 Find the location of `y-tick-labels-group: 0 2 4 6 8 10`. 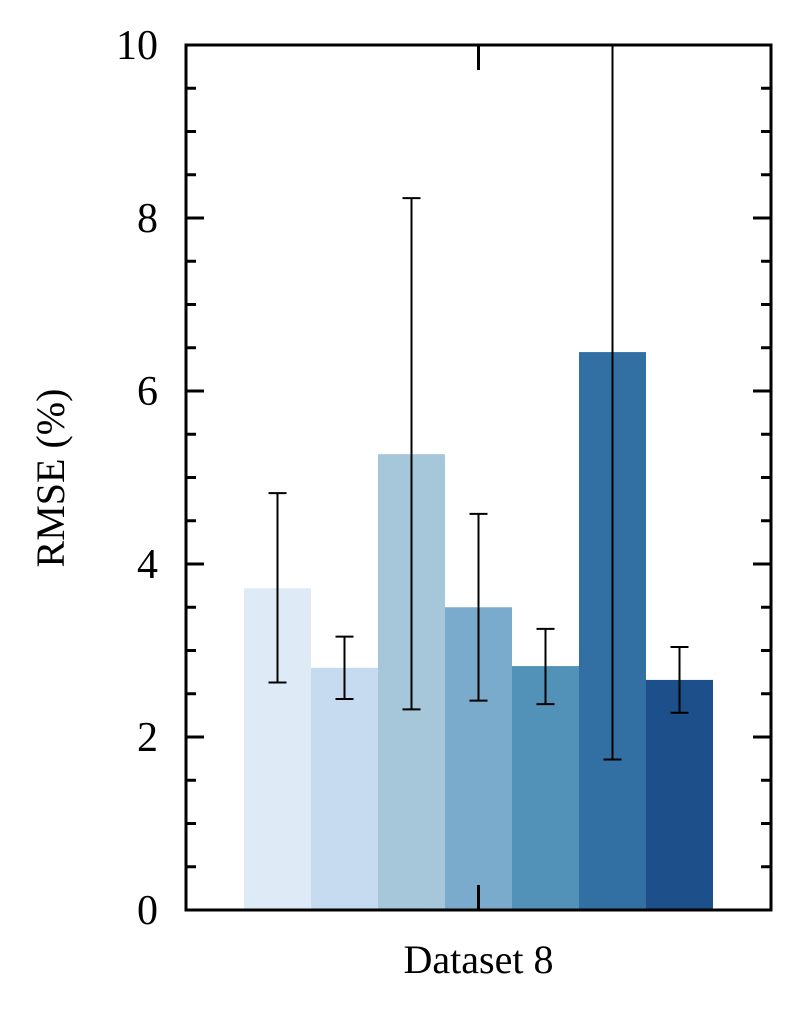

y-tick-labels-group: 0 2 4 6 8 10 is located at coordinates (137, 478).